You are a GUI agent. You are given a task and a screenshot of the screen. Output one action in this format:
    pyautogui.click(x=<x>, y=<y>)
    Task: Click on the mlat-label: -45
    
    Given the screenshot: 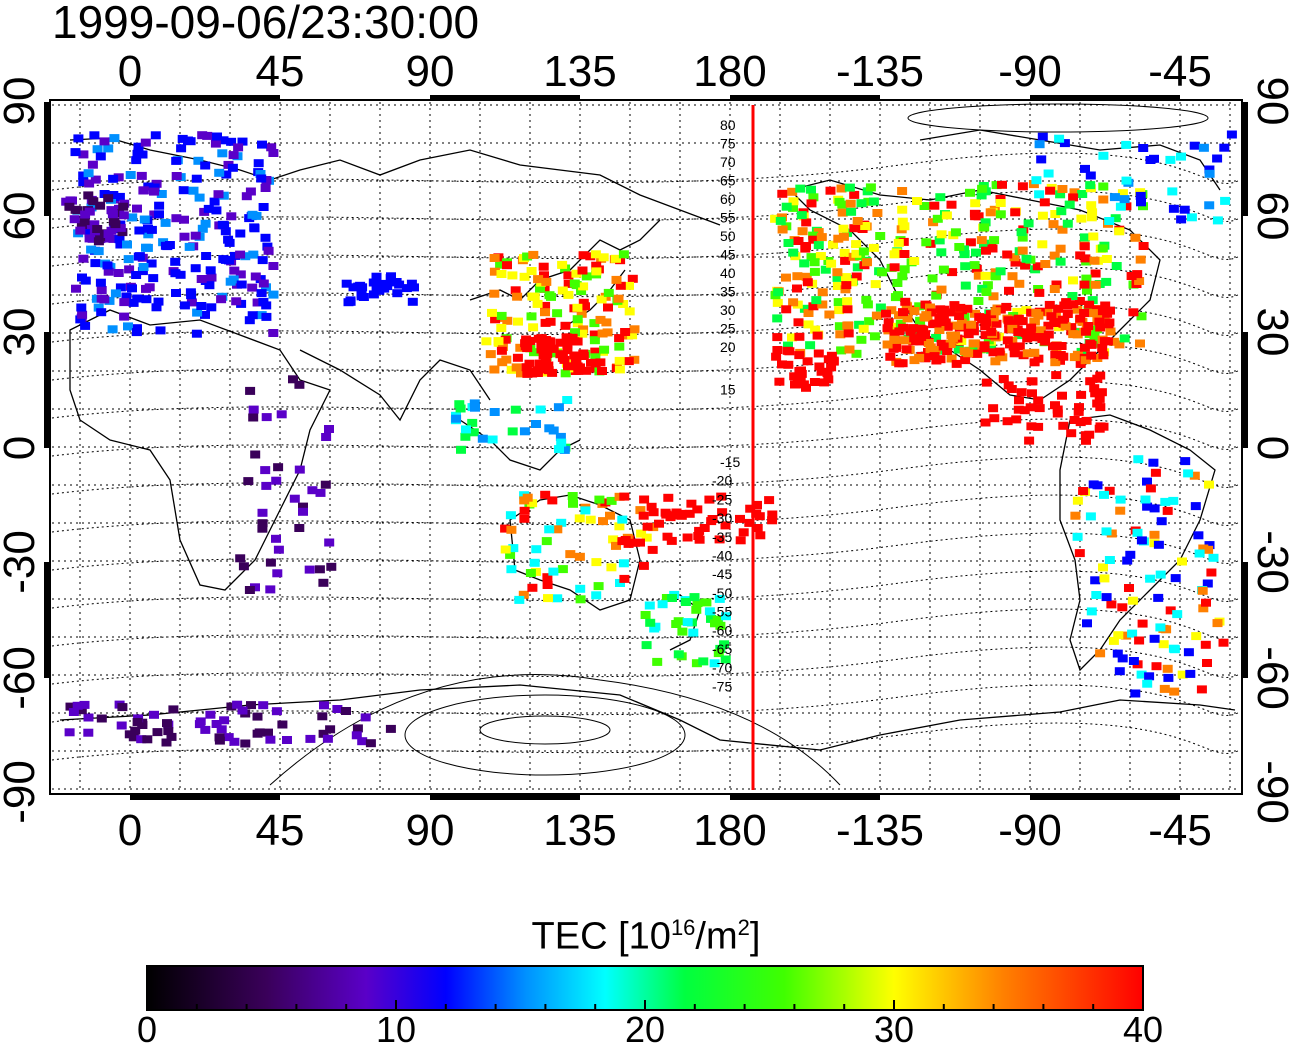 What is the action you would take?
    pyautogui.click(x=722, y=574)
    